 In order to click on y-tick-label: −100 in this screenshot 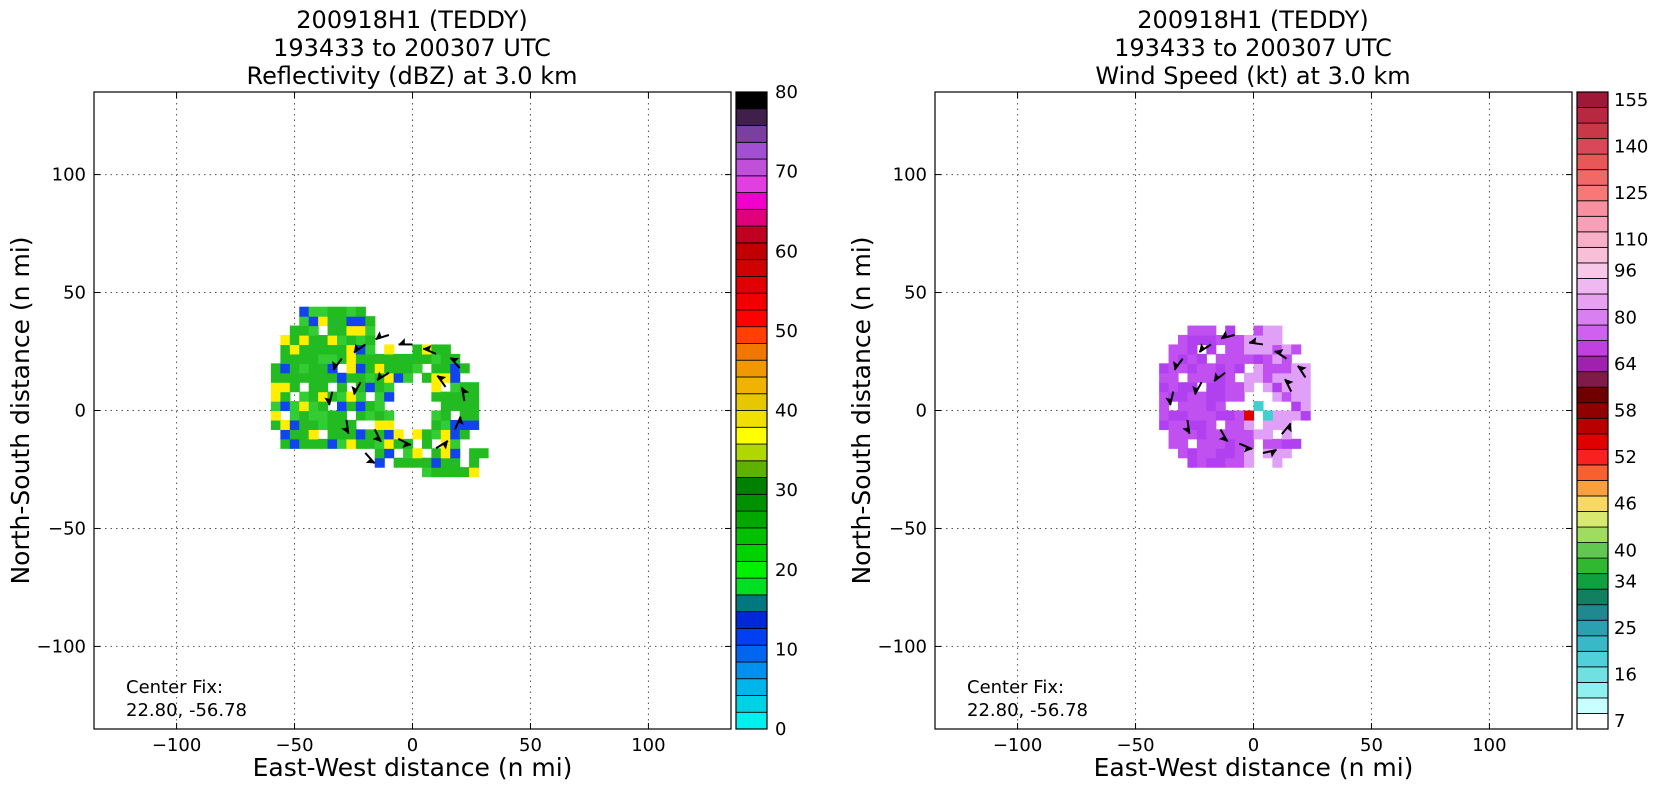, I will do `click(61, 646)`.